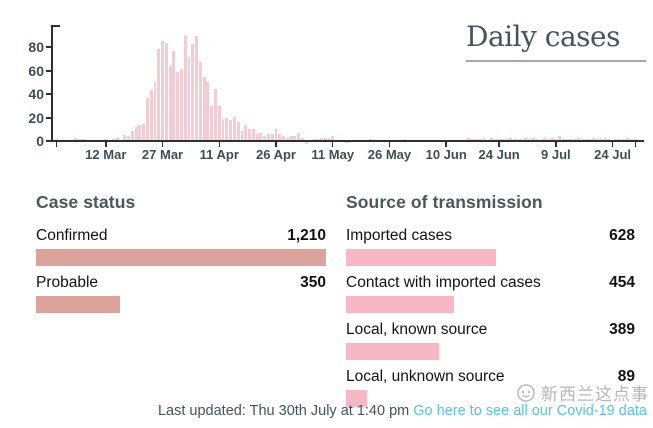 Image resolution: width=653 pixels, height=428 pixels. Describe the element at coordinates (283, 411) in the screenshot. I see `last-updated-text: Last updated: Thu 30th July at 1:40 pm` at that location.